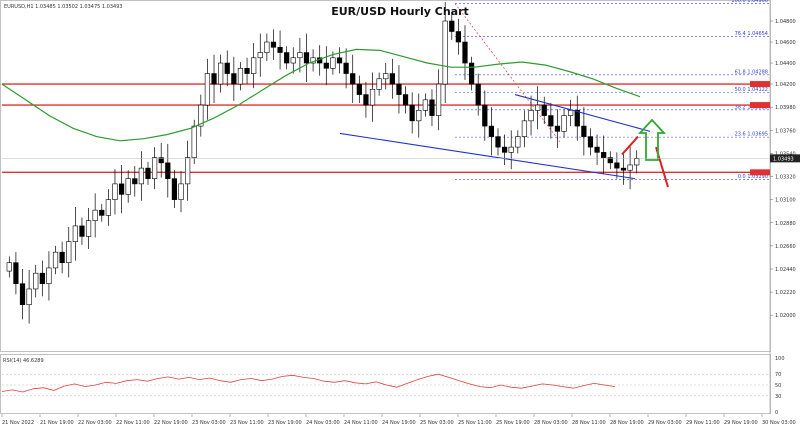 This screenshot has width=800, height=430. I want to click on time-tick-label: 30 Nov 03:00, so click(779, 423).